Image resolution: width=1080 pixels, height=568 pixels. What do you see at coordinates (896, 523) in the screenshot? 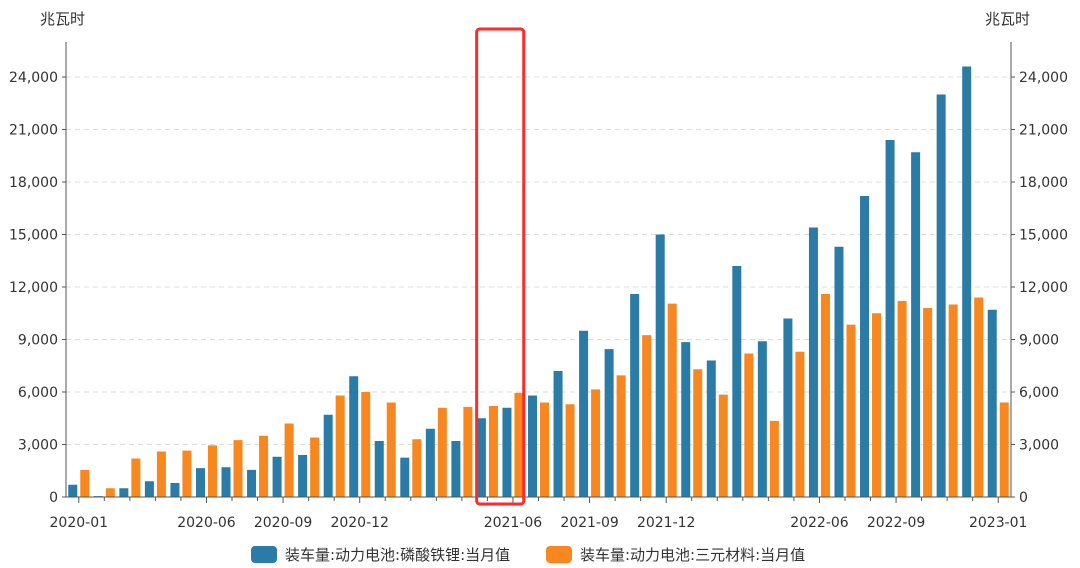
I see `x-tick-label: 2022-09` at bounding box center [896, 523].